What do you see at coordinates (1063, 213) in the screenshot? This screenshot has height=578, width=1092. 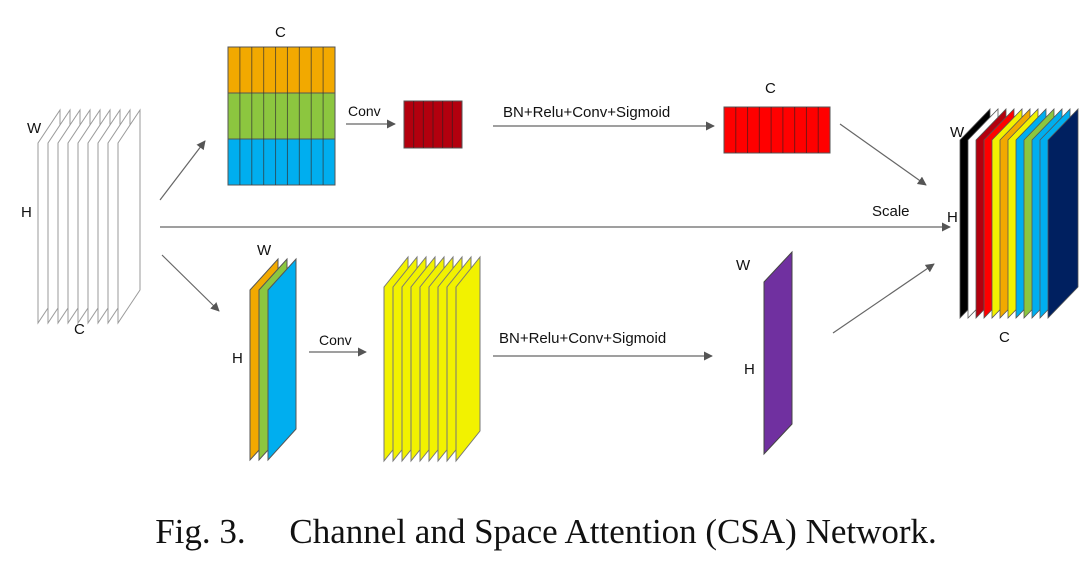 I see `output-sheet` at bounding box center [1063, 213].